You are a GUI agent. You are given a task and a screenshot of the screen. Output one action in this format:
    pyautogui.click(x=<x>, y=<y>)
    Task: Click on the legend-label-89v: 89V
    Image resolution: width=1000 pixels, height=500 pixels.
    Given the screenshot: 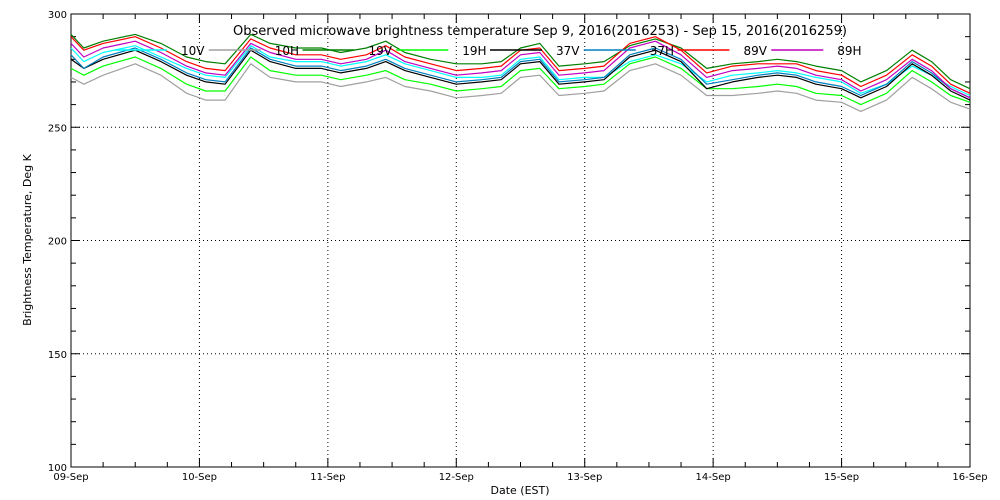 What is the action you would take?
    pyautogui.click(x=756, y=51)
    